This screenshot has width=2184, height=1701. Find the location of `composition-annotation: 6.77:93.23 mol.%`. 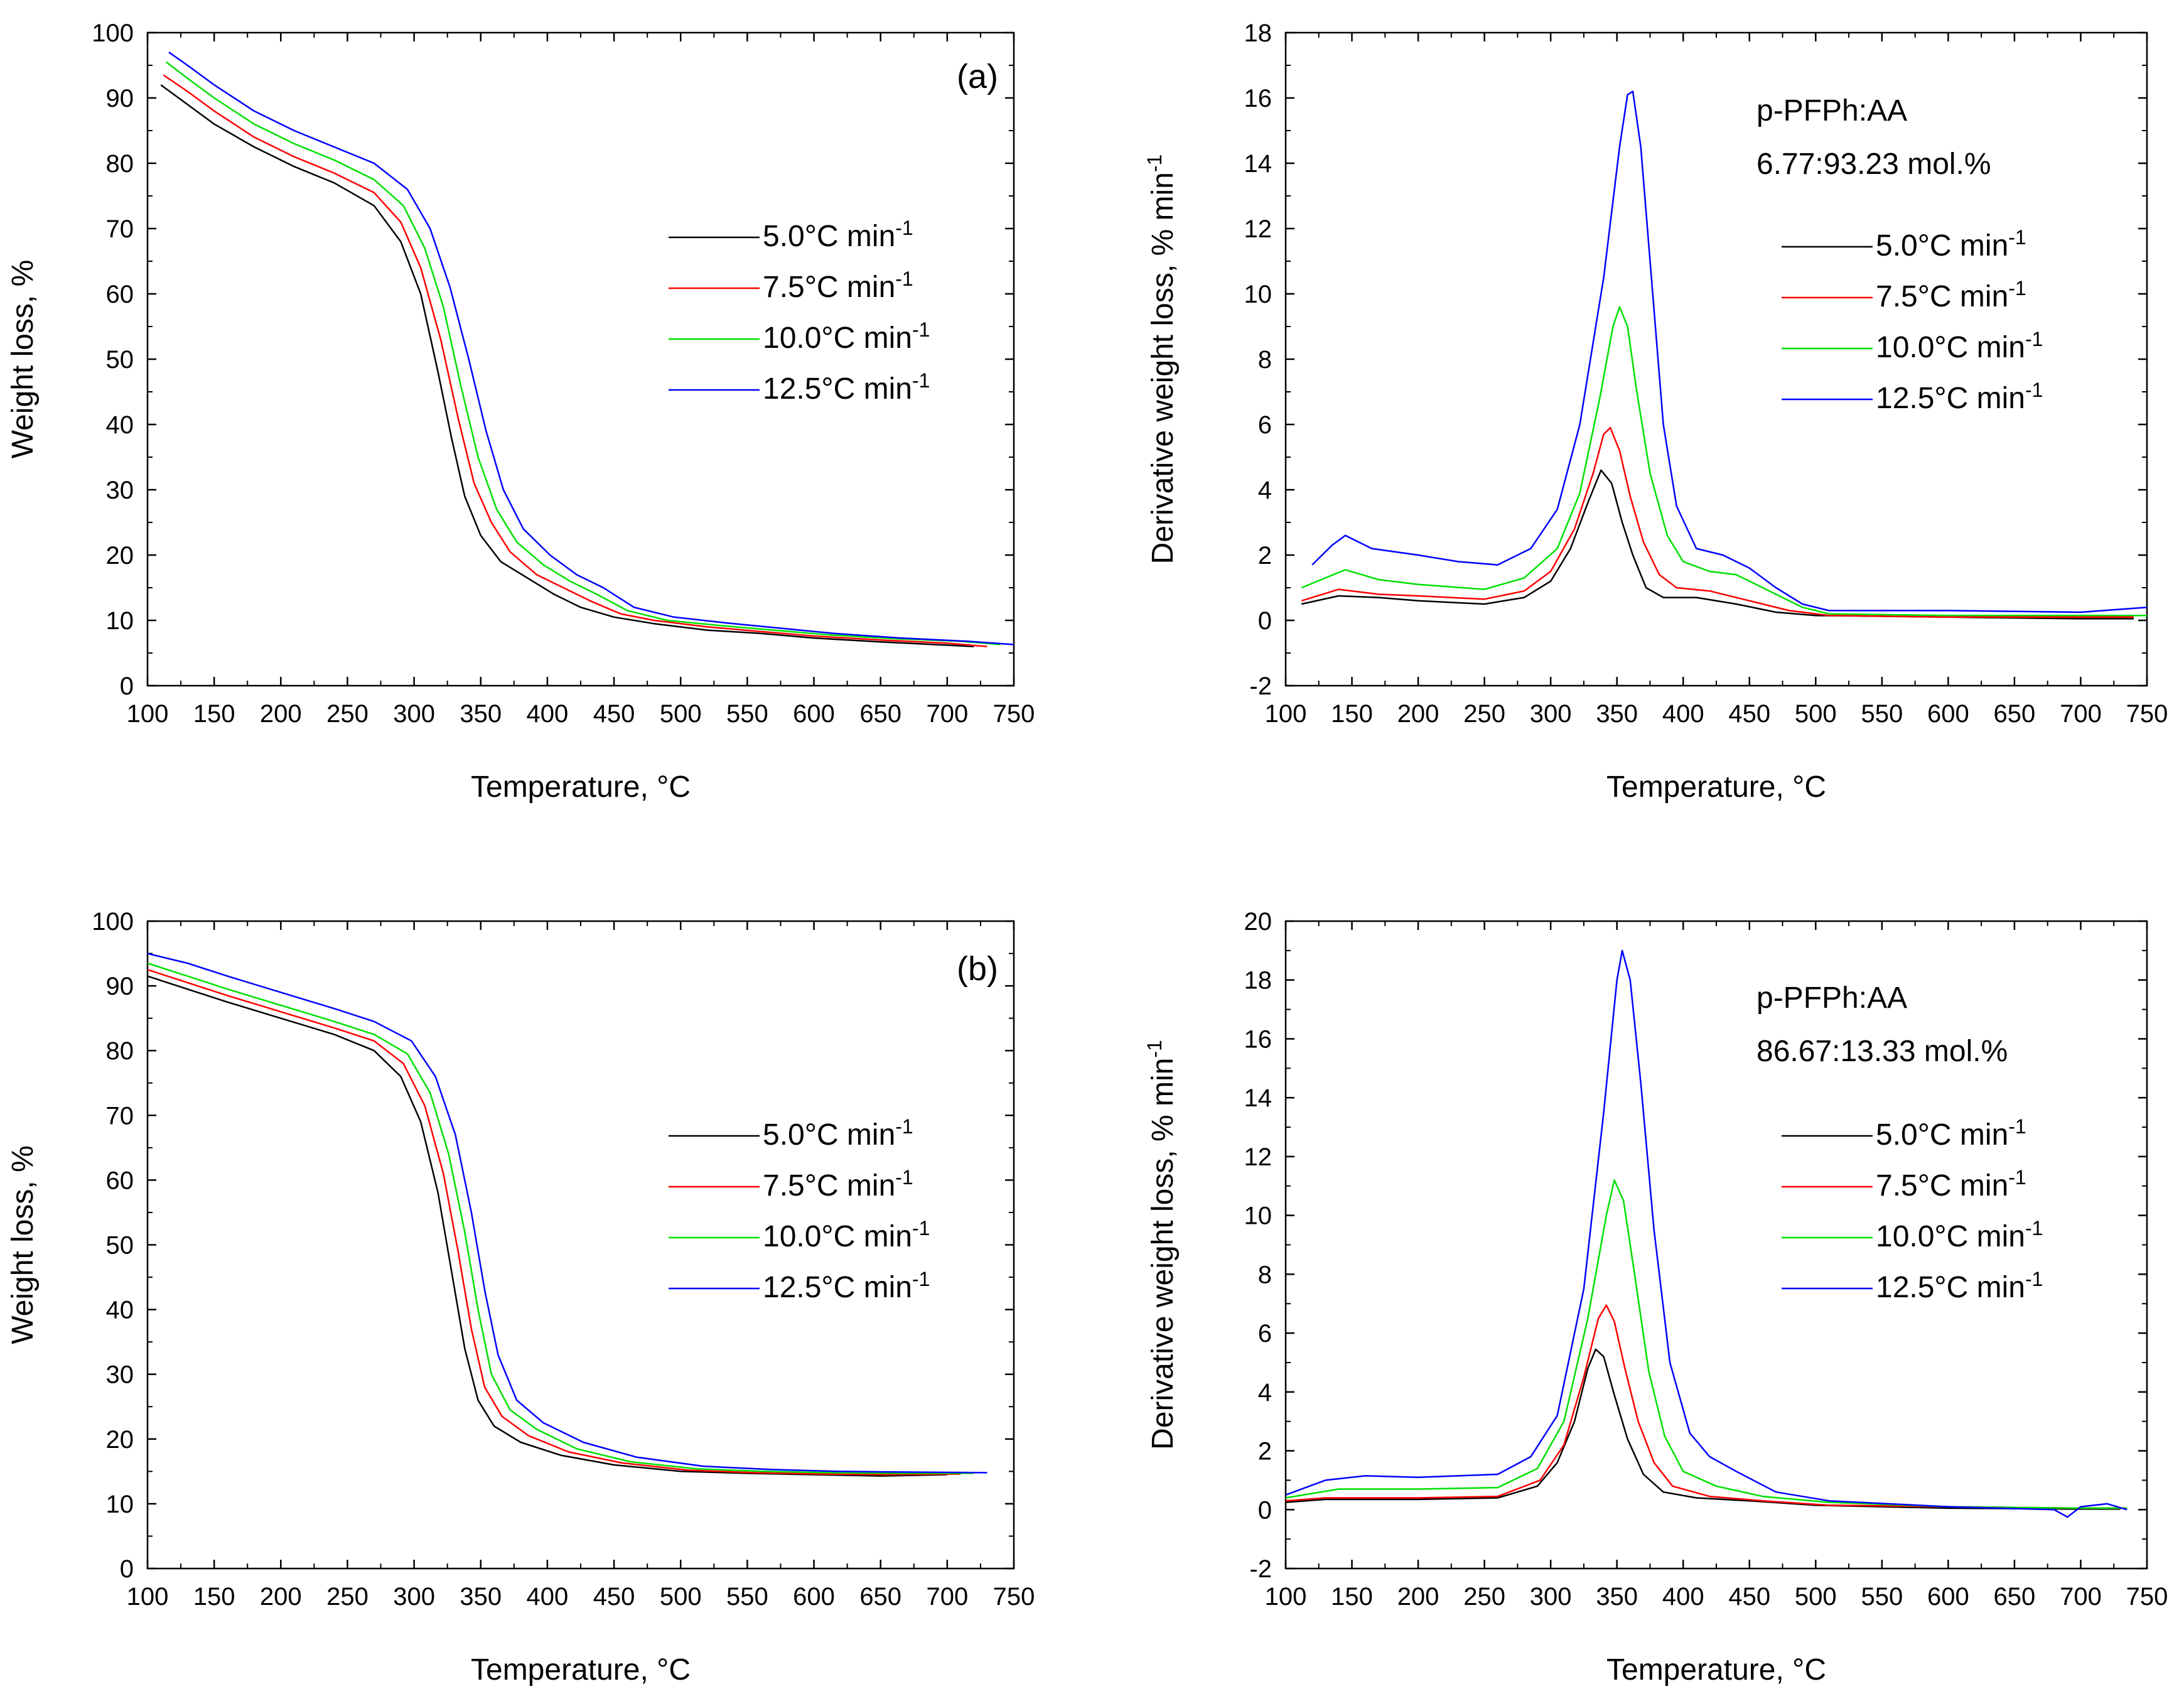

composition-annotation: 6.77:93.23 mol.% is located at coordinates (1873, 164).